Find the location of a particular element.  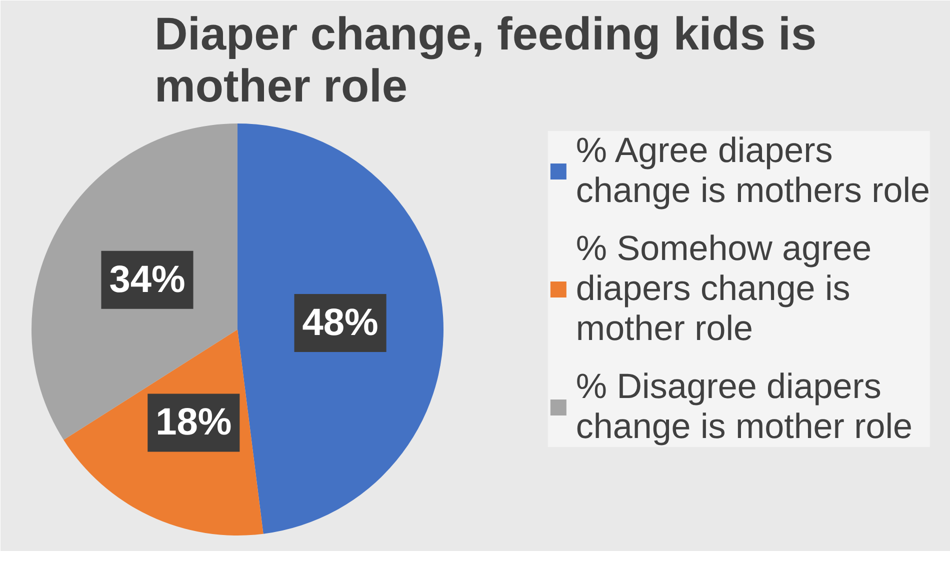

legend-label: % Disagree diapers change is mother role is located at coordinates (744, 407).